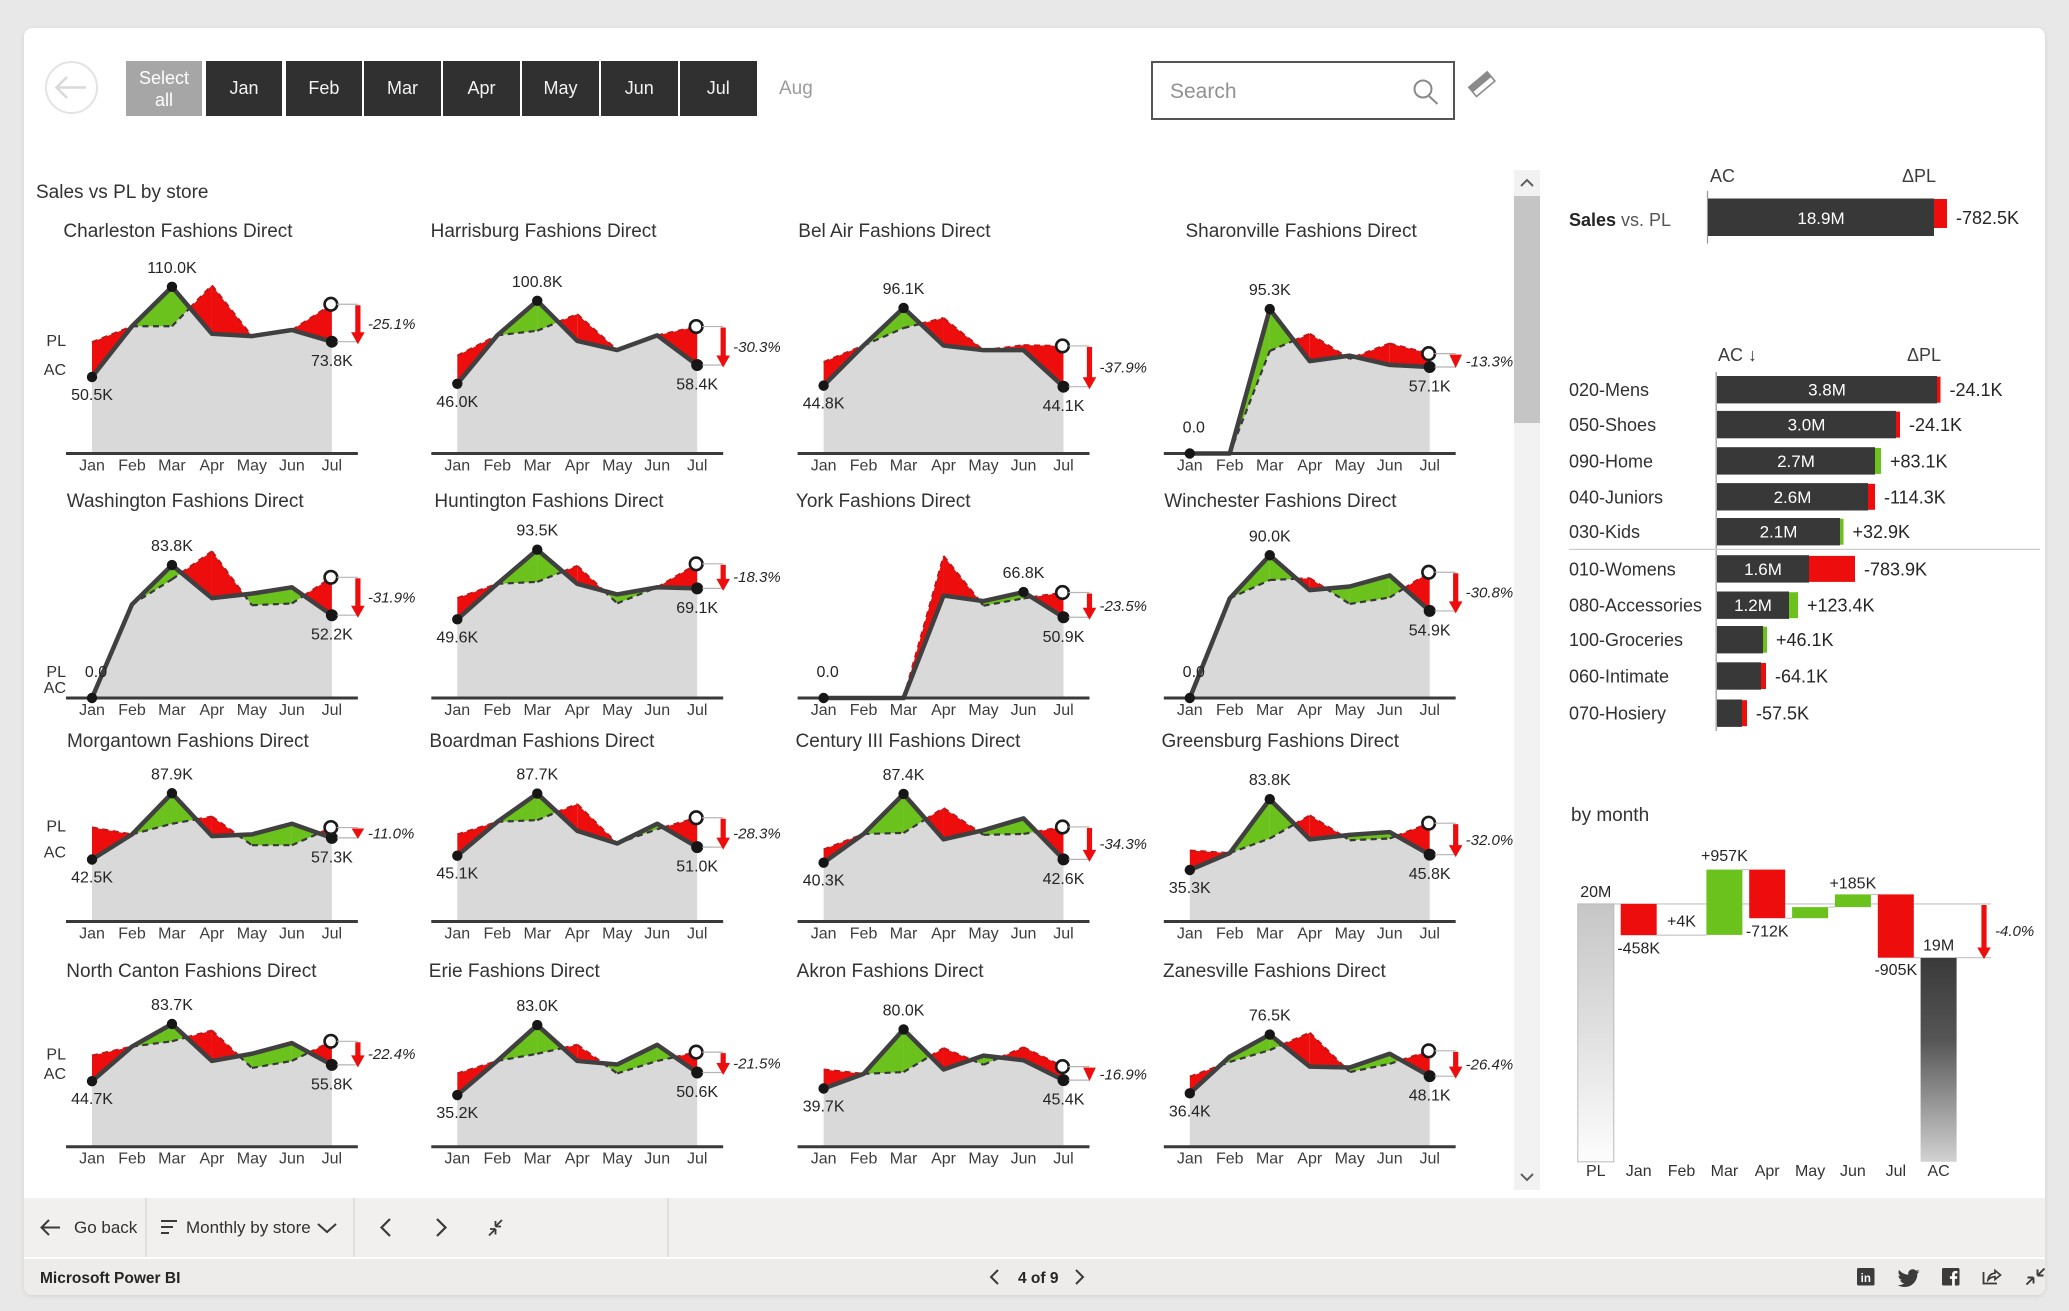 This screenshot has width=2069, height=1311. Describe the element at coordinates (248, 1227) in the screenshot. I see `svg-text: Monthly by store` at that location.